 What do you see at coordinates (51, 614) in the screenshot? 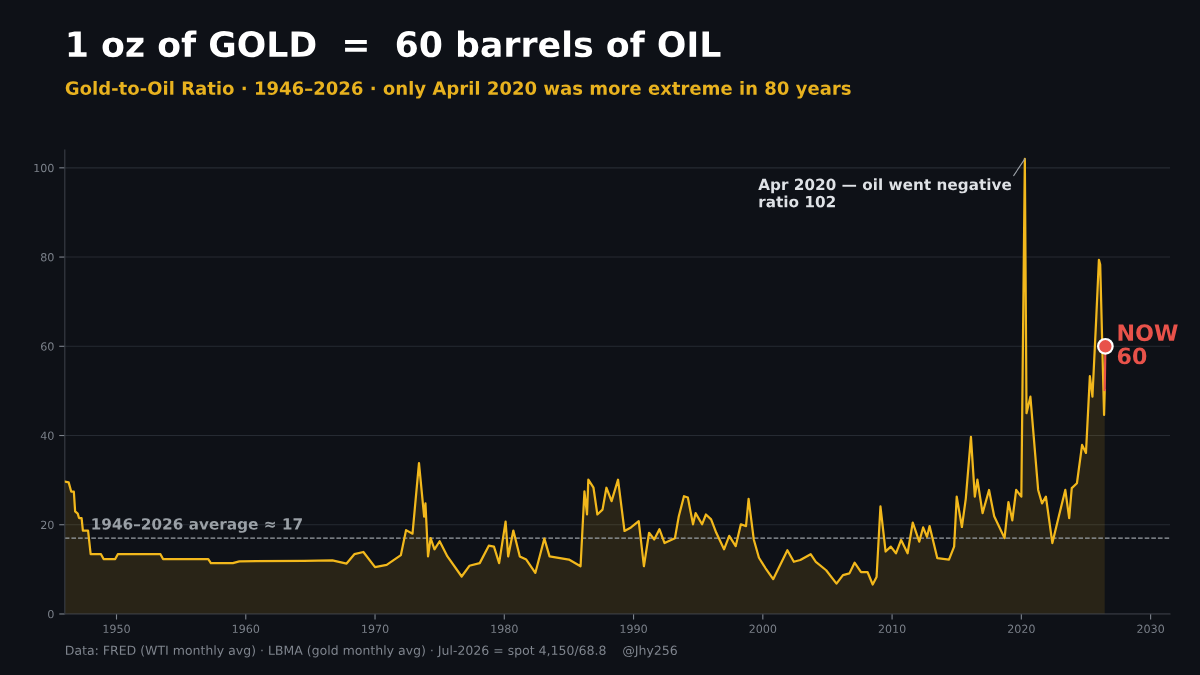
I see `y-tick-label: 0` at bounding box center [51, 614].